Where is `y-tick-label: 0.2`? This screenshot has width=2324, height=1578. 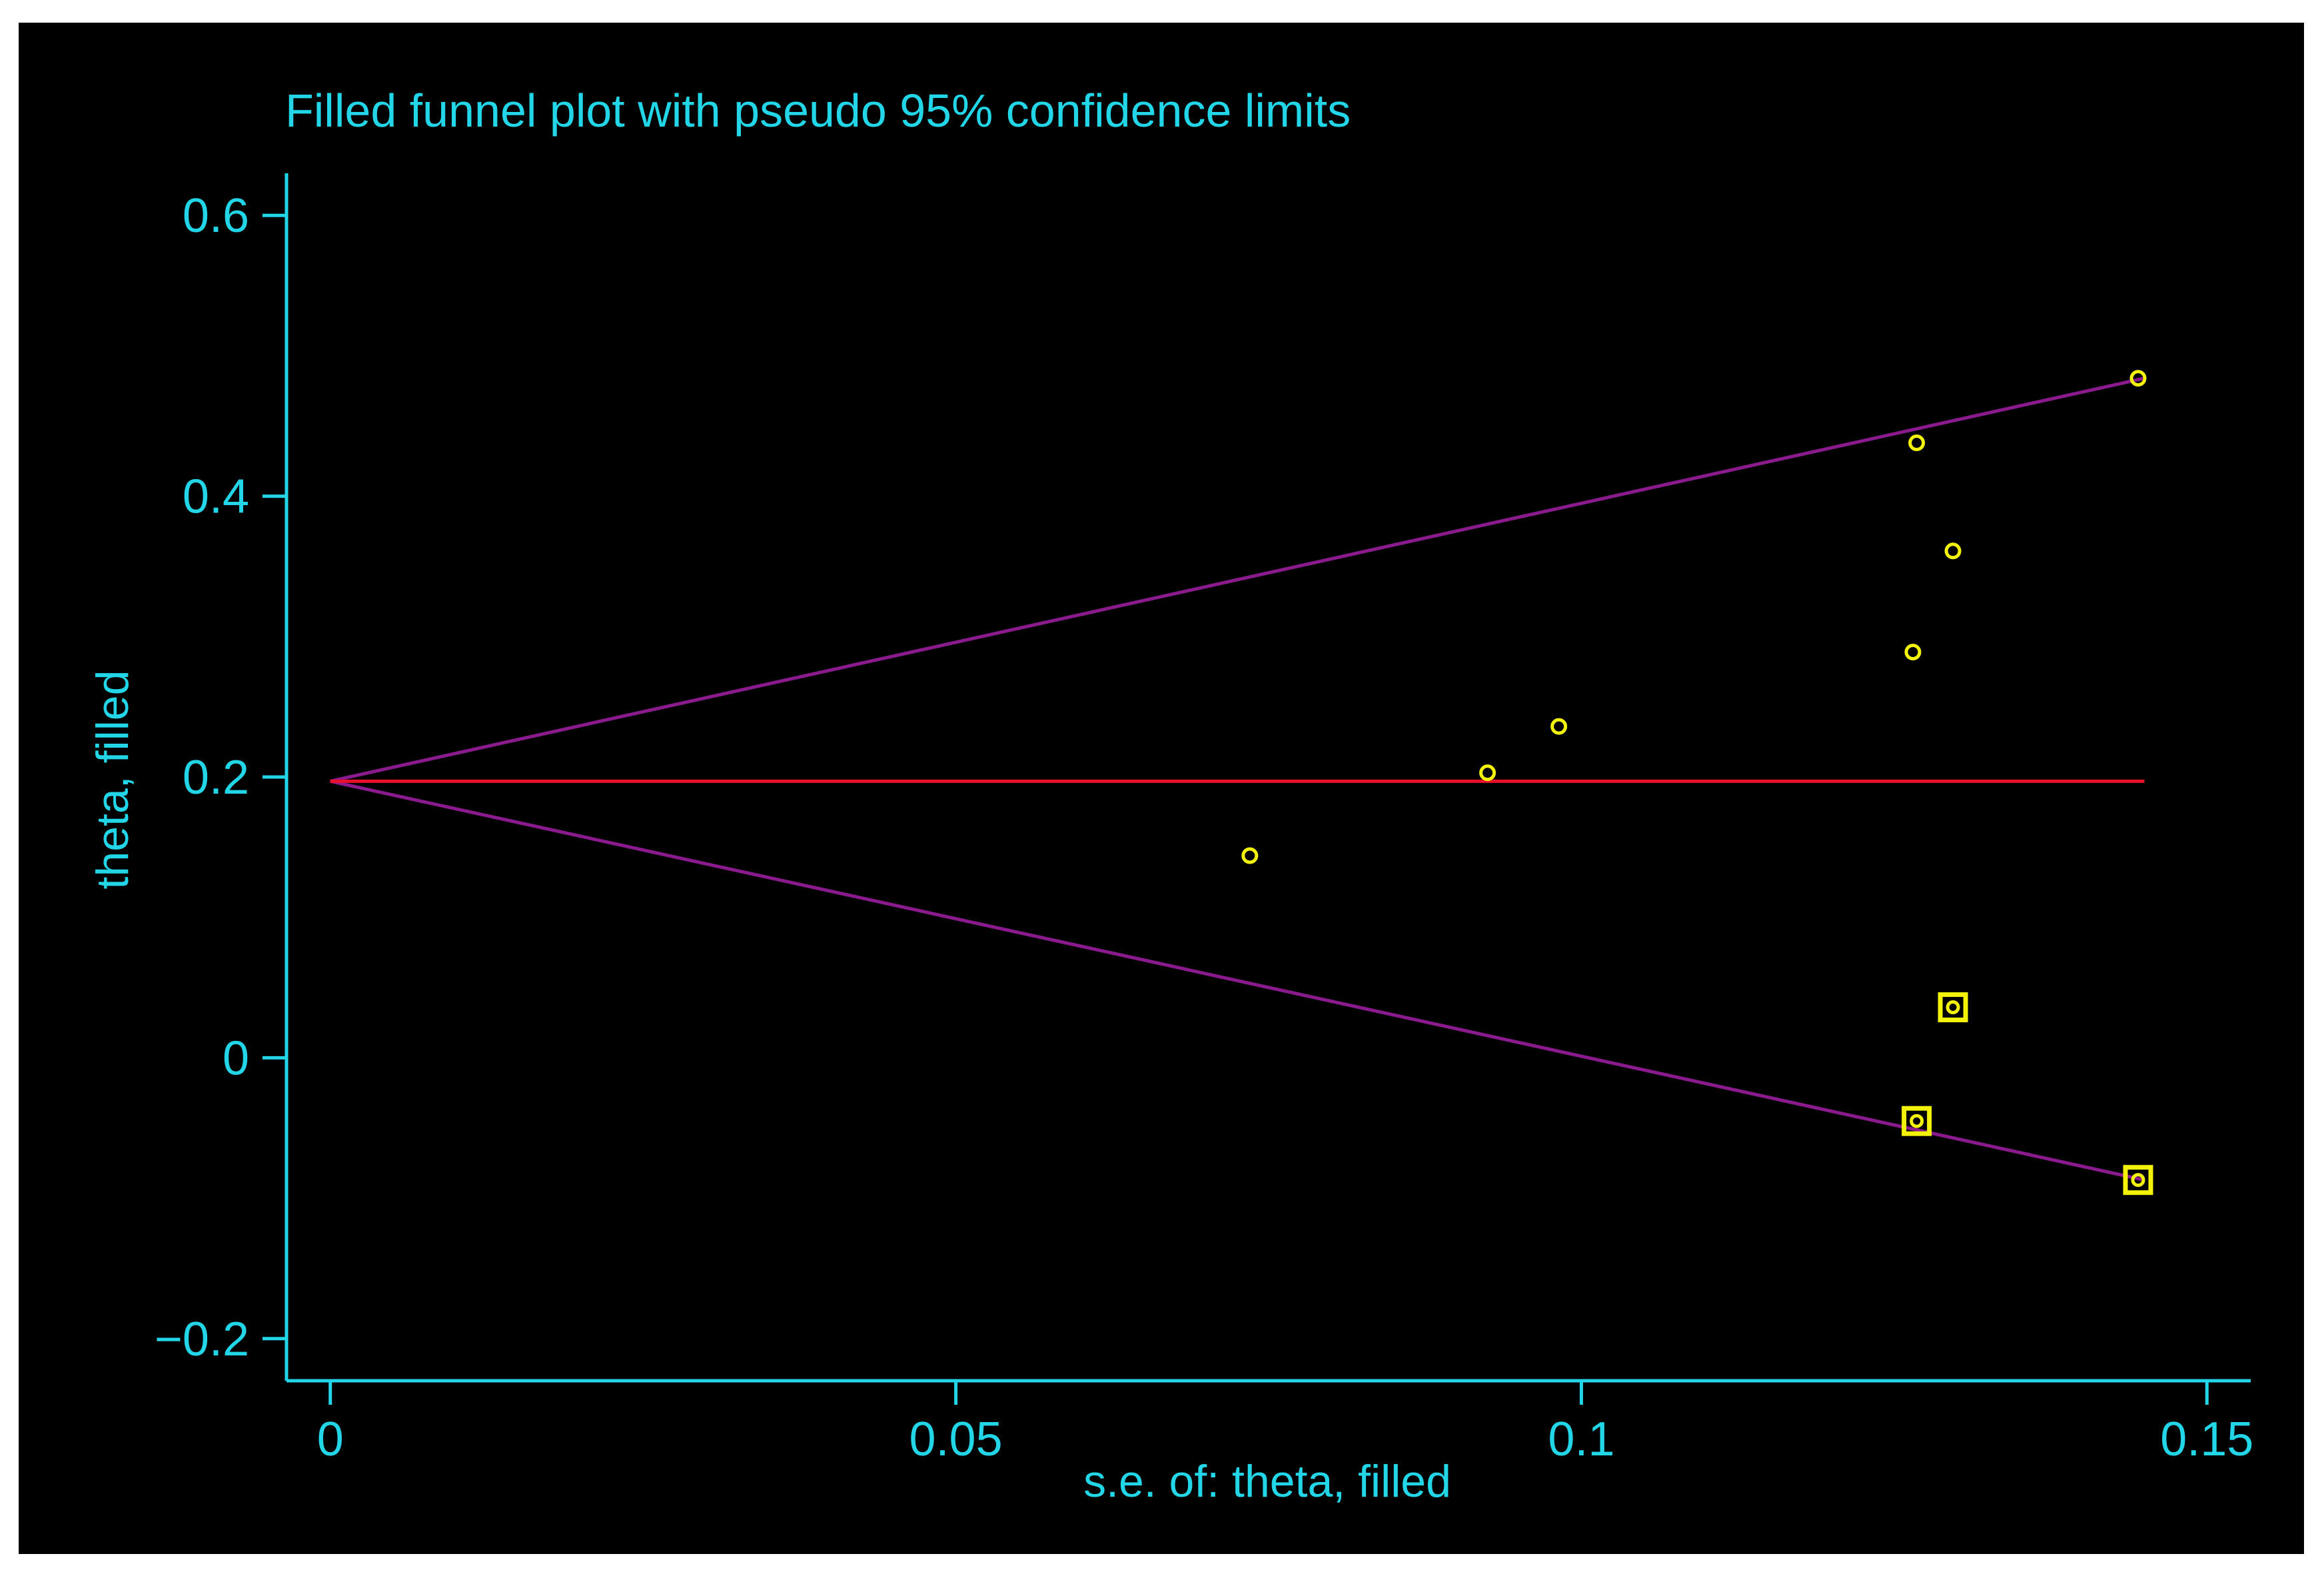
y-tick-label: 0.2 is located at coordinates (216, 777).